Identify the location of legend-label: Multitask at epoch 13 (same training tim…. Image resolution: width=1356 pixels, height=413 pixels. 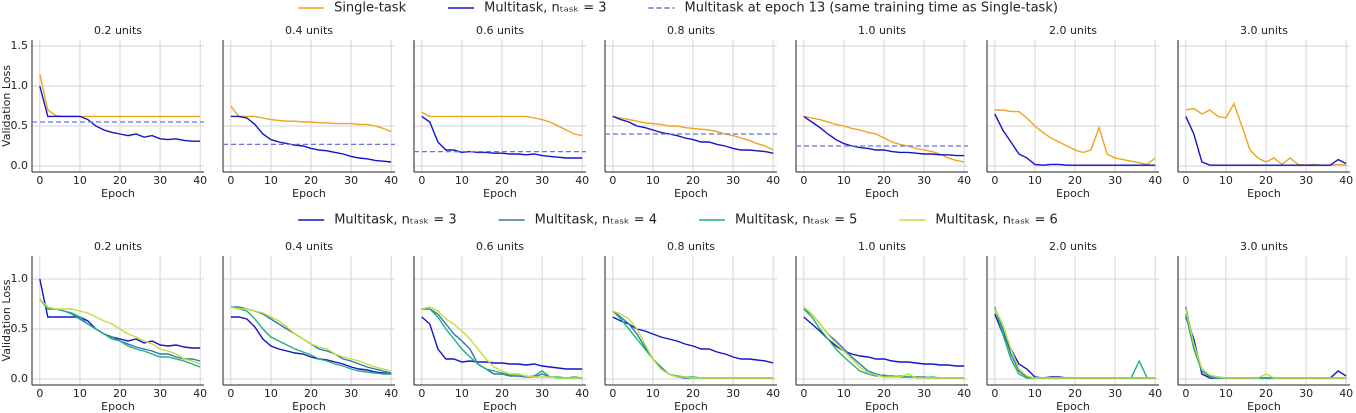
(870, 8).